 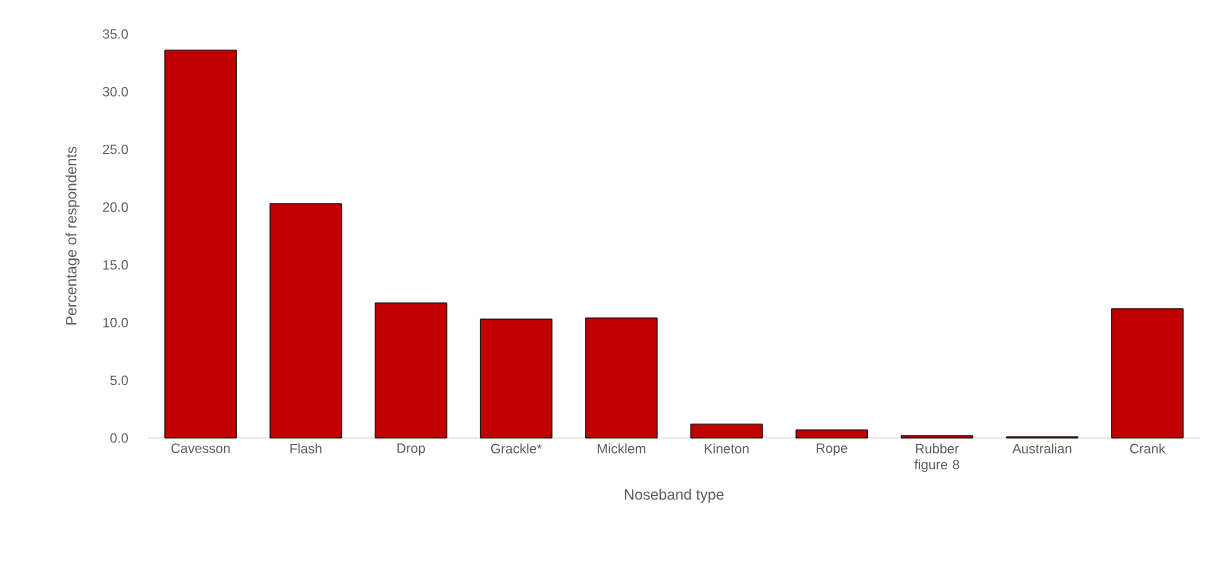 What do you see at coordinates (726, 448) in the screenshot?
I see `x-tick-label: Kineton` at bounding box center [726, 448].